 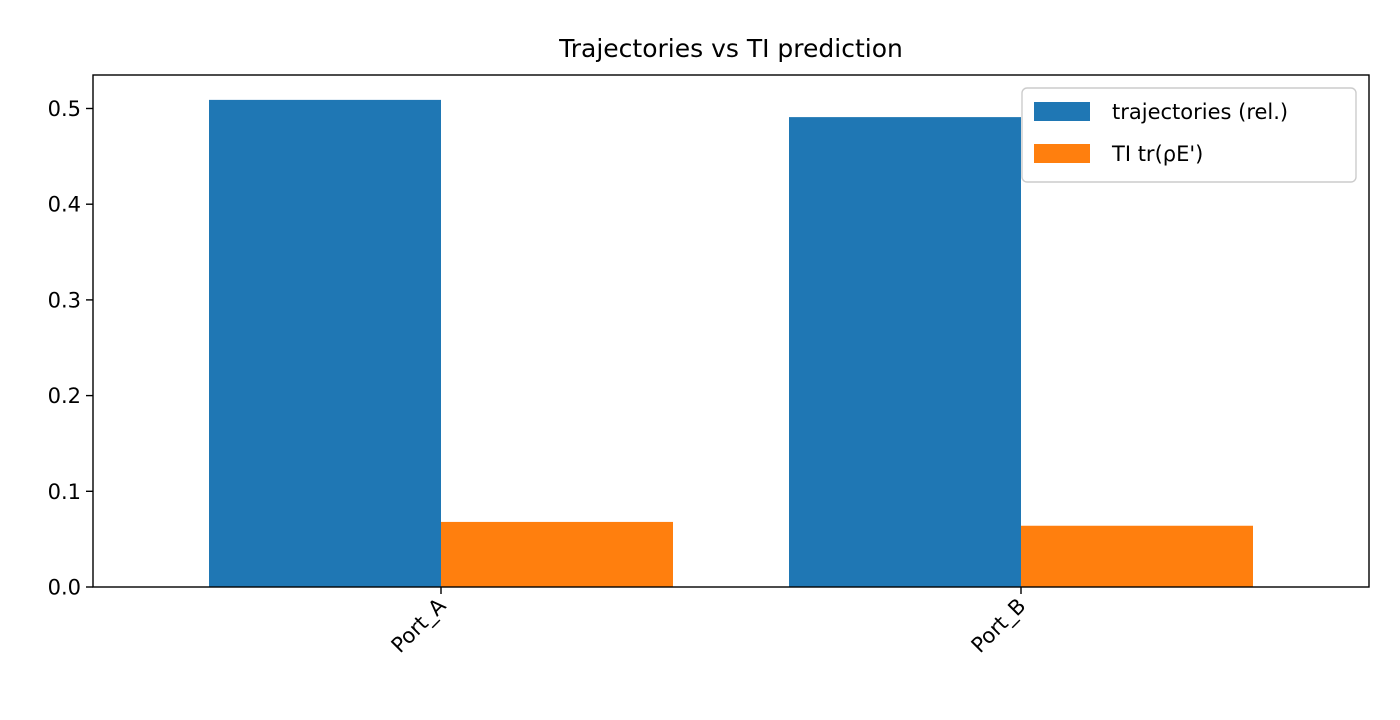 I want to click on x-tick-label: Port_B, so click(x=999, y=626).